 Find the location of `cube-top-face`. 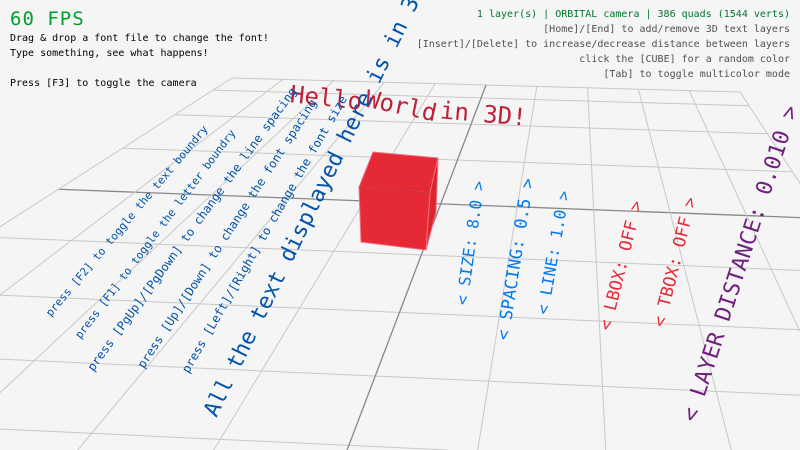

cube-top-face is located at coordinates (398, 172).